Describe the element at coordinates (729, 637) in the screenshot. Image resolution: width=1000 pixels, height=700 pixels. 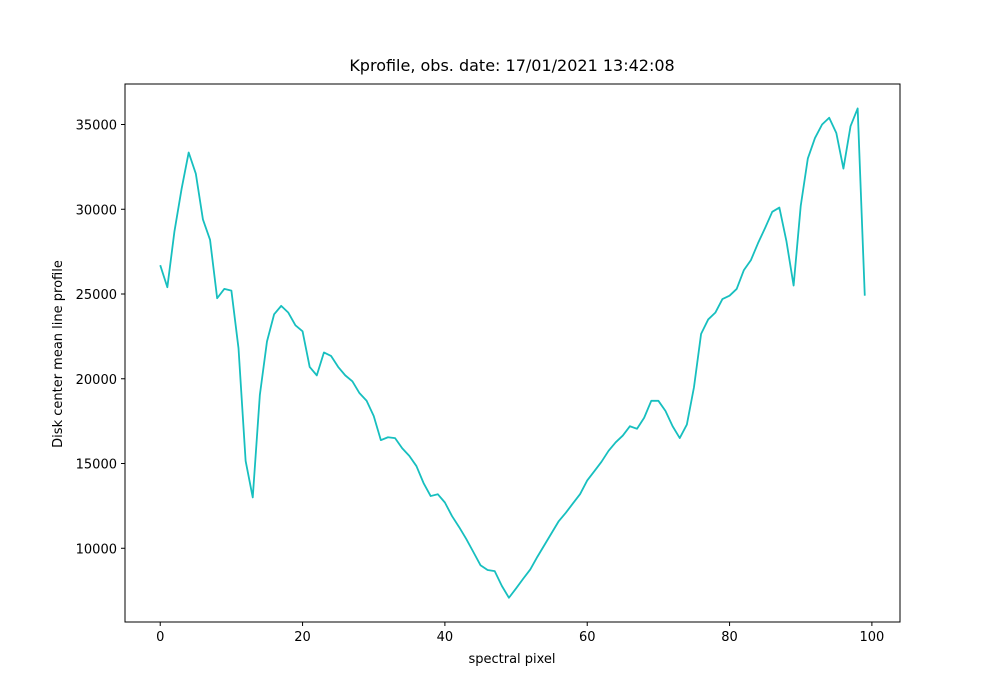
I see `x-tick-label: 80` at that location.